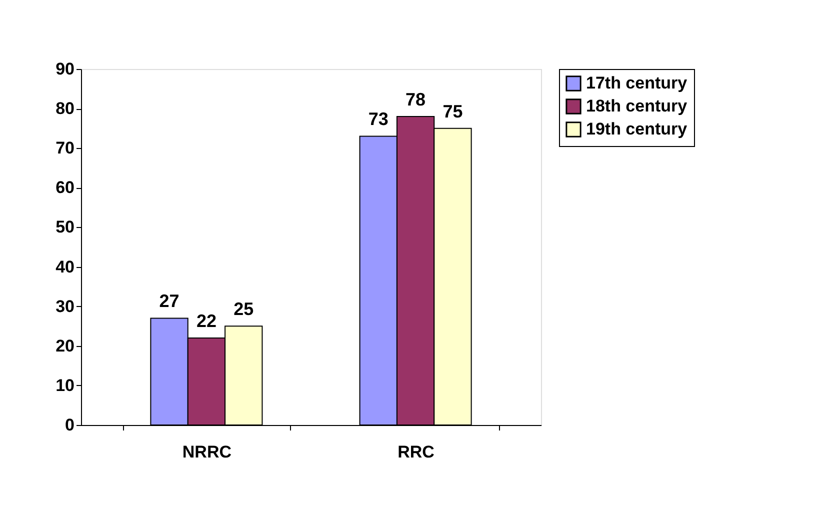 This screenshot has width=815, height=524. What do you see at coordinates (65, 69) in the screenshot?
I see `y-tick-label: 90` at bounding box center [65, 69].